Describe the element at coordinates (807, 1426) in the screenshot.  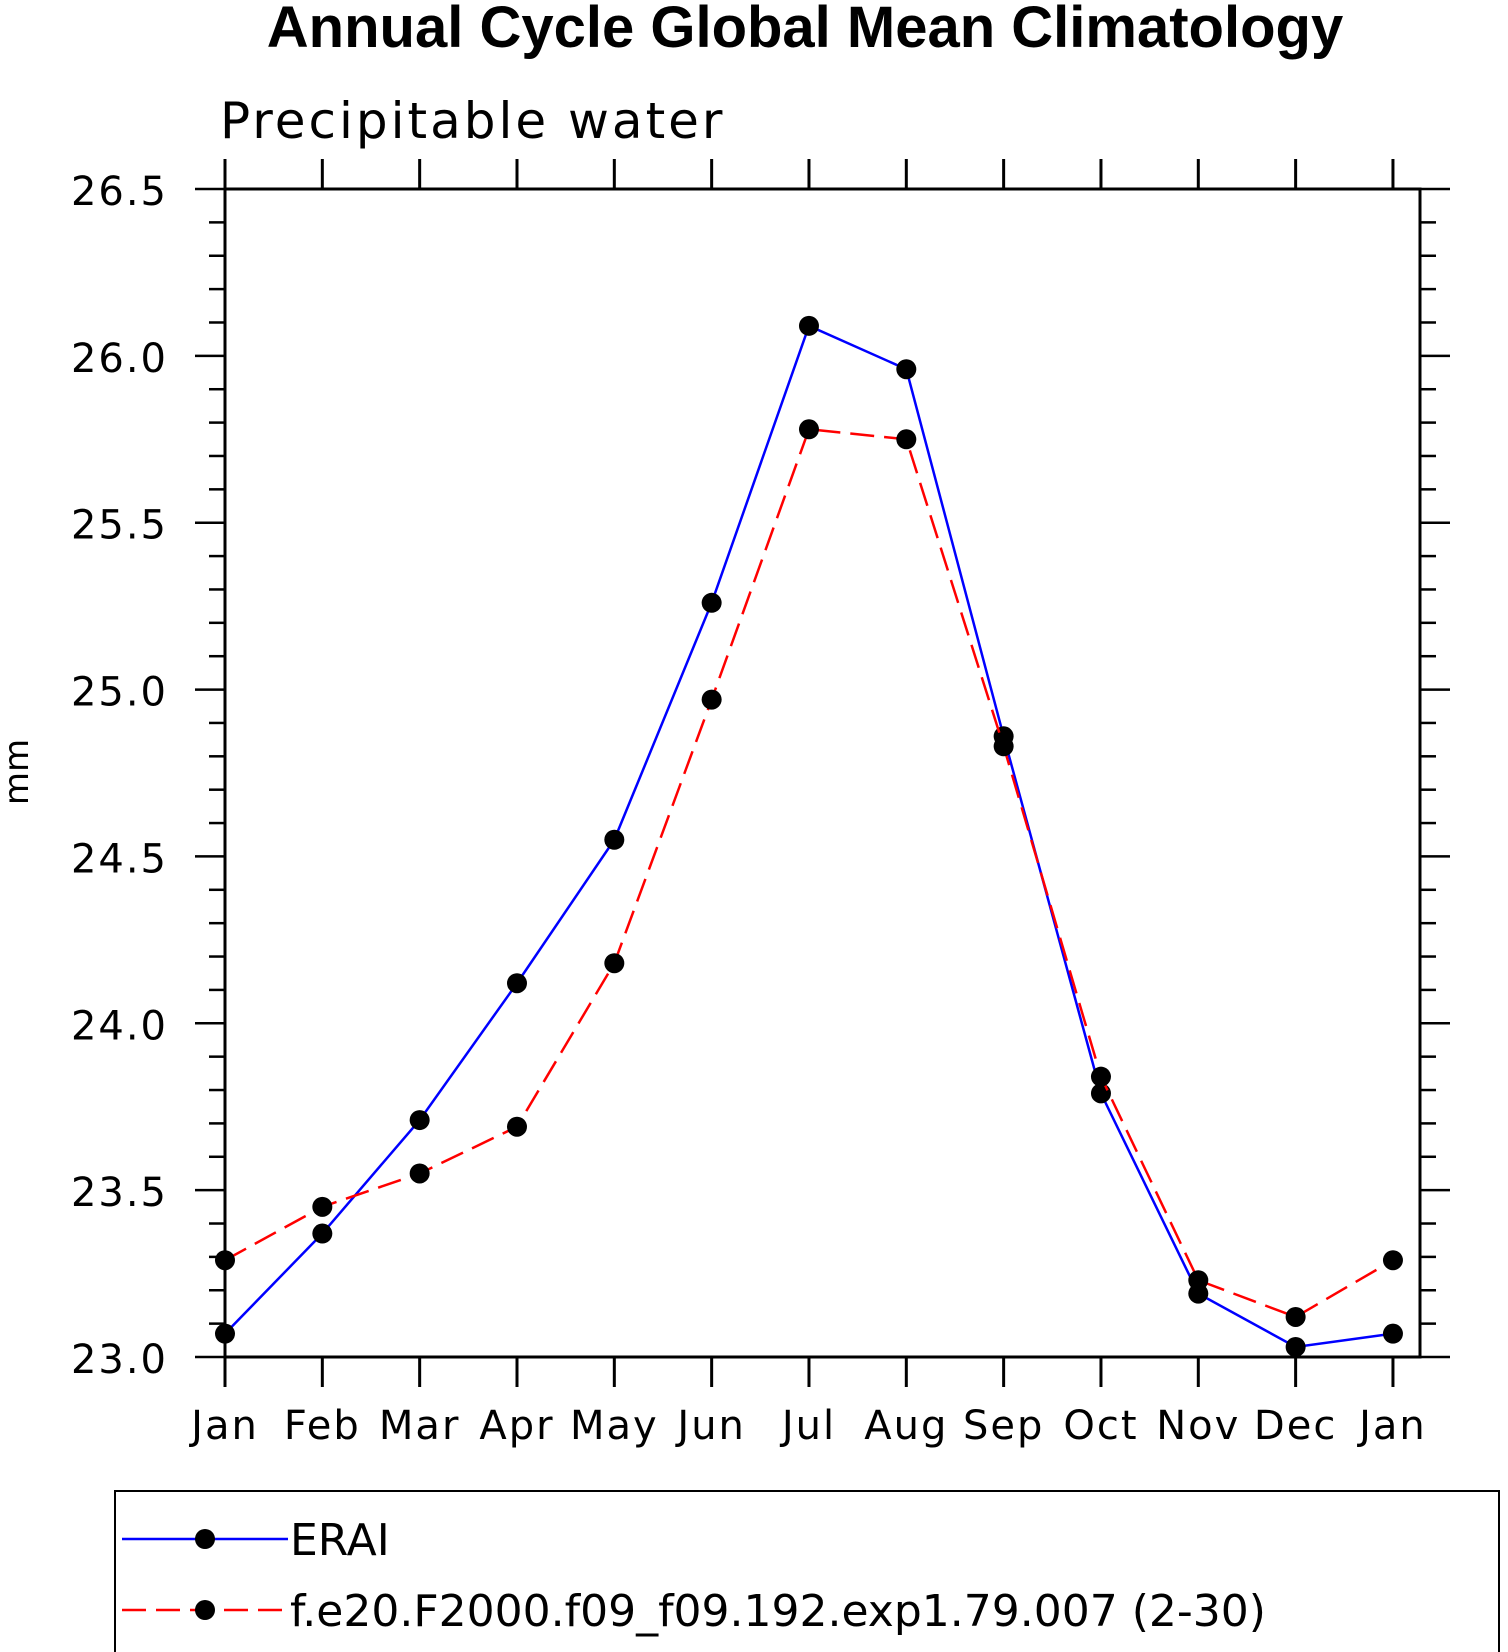
I see `x-tick-label: Jul` at that location.